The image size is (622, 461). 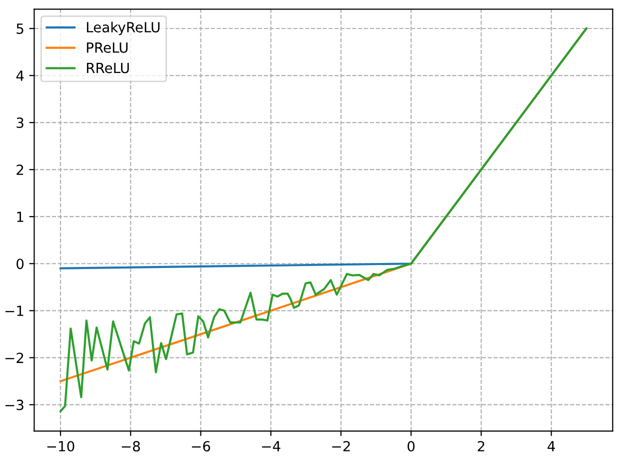 I want to click on legend-label: LeakyReLU, so click(x=123, y=29).